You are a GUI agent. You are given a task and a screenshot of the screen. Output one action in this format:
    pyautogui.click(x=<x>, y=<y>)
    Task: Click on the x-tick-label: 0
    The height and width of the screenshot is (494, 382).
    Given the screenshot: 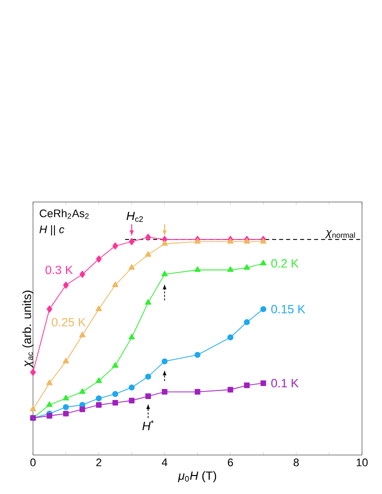 What is the action you would take?
    pyautogui.click(x=33, y=462)
    